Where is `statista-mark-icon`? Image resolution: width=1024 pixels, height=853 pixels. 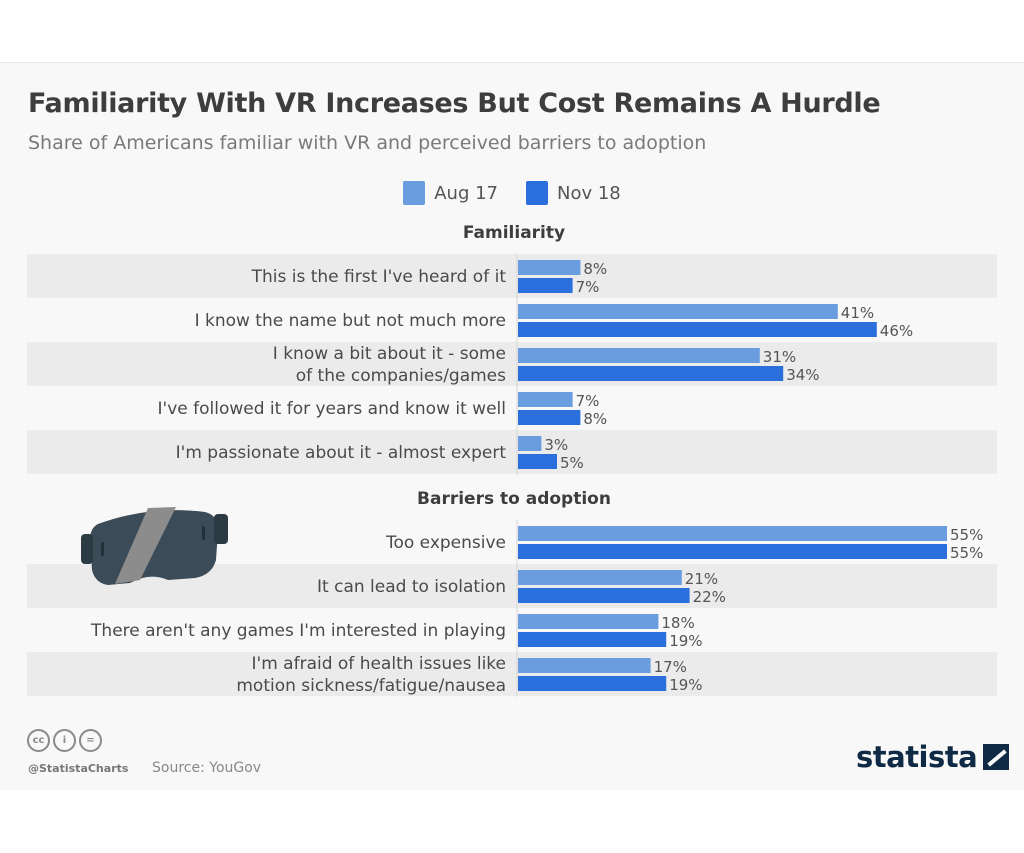 statista-mark-icon is located at coordinates (996, 757).